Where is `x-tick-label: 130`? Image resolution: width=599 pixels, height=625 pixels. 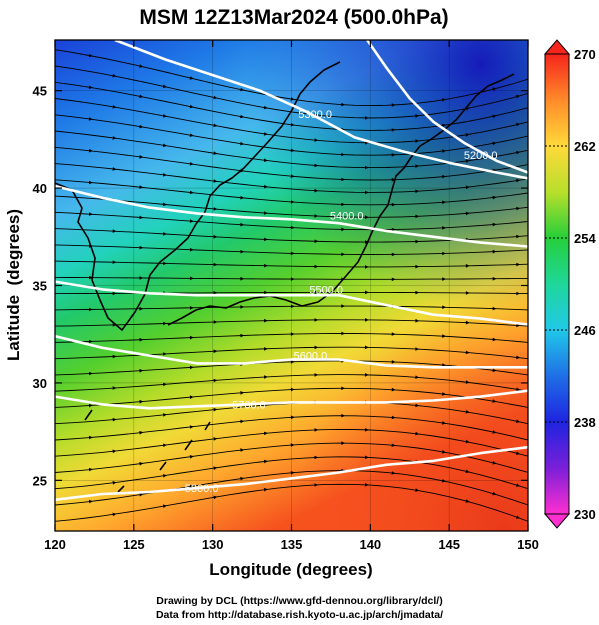 x-tick-label: 130 is located at coordinates (213, 544).